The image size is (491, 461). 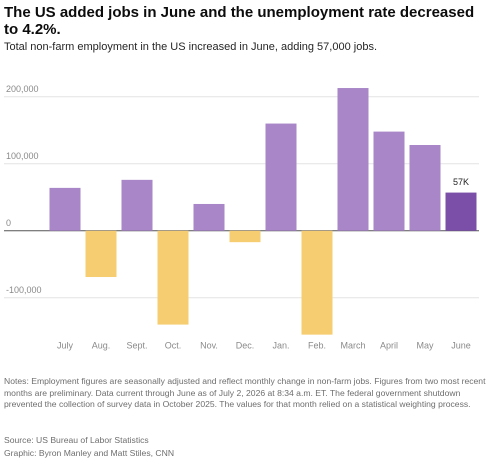 I want to click on x-tick-label: Dec., so click(x=245, y=345).